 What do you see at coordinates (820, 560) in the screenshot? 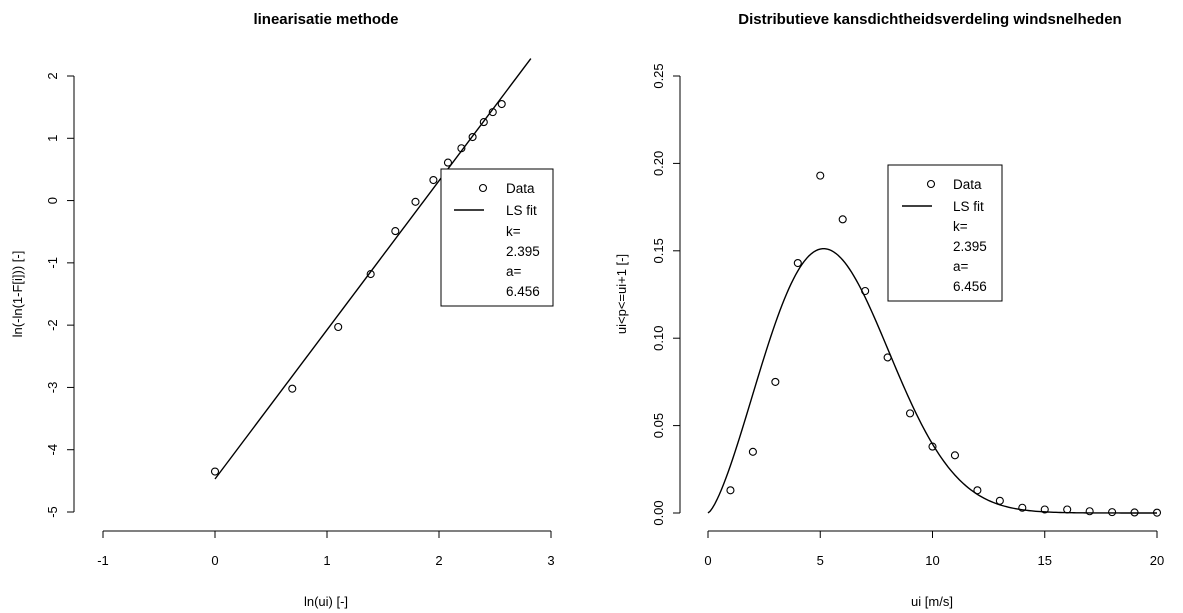
I see `x-tick-label: 5` at bounding box center [820, 560].